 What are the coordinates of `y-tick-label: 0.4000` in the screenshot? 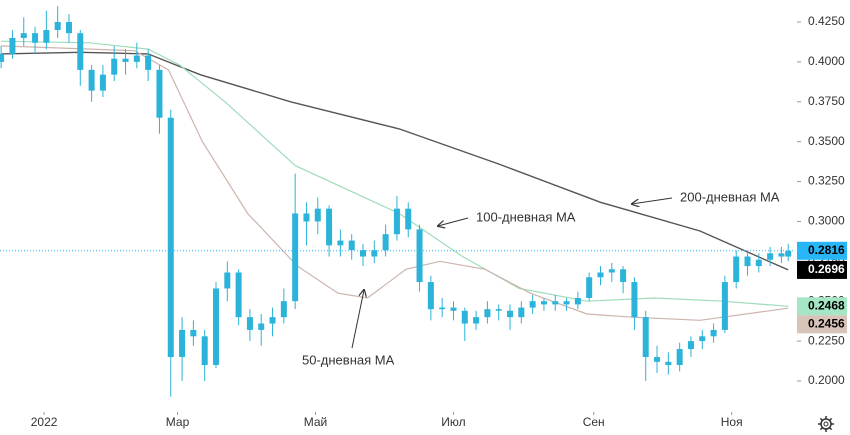 It's located at (826, 61).